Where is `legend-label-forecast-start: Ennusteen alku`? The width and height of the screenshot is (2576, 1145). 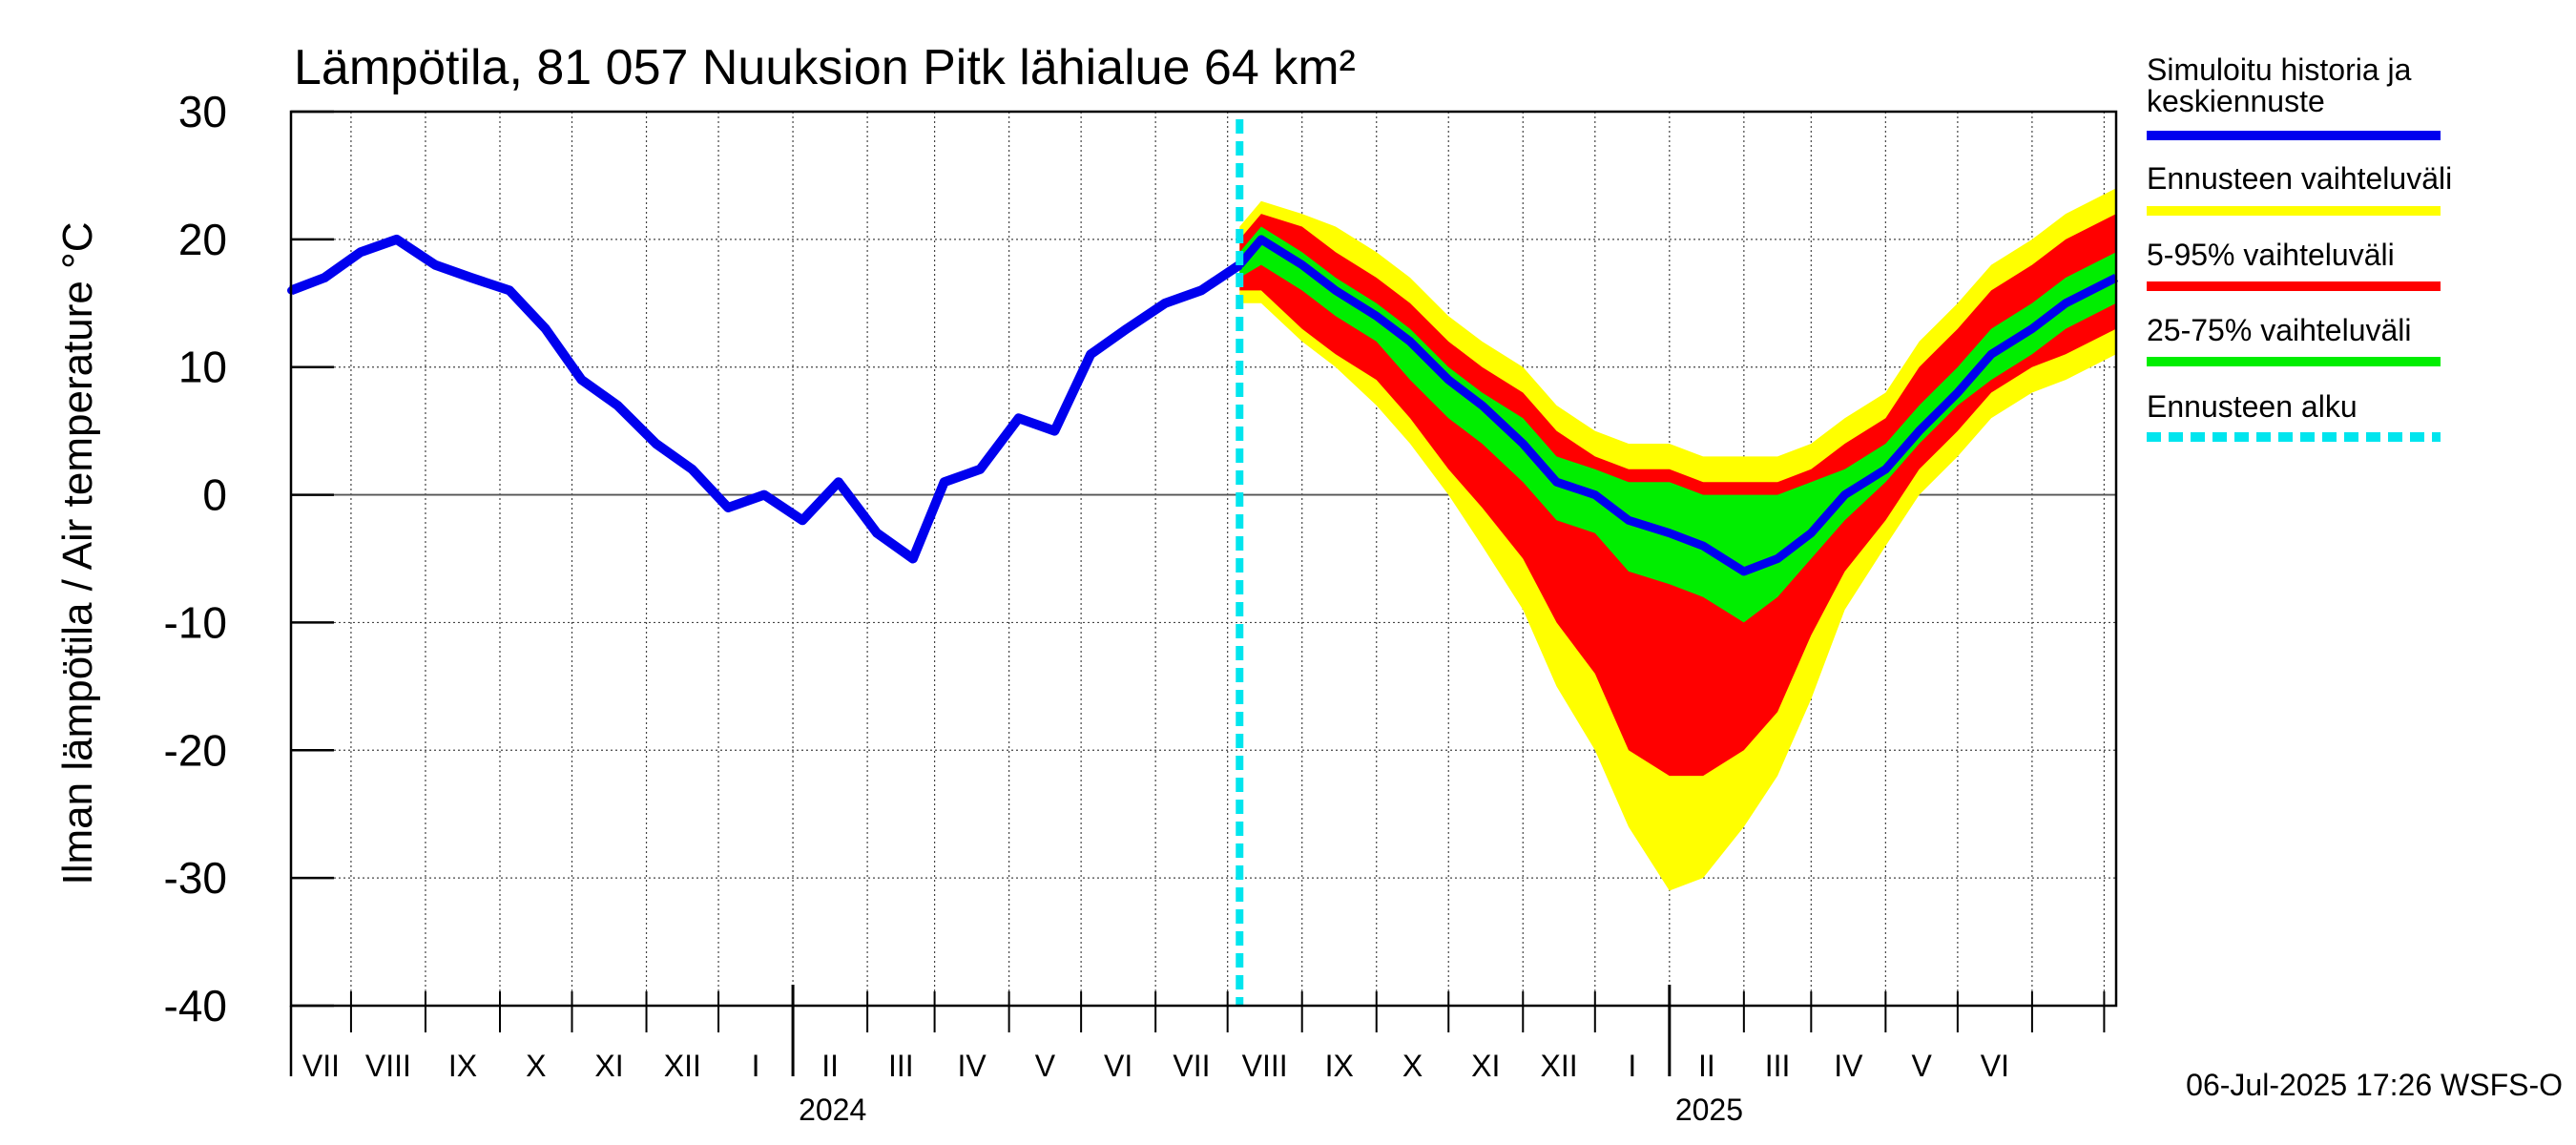 legend-label-forecast-start: Ennusteen alku is located at coordinates (2252, 406).